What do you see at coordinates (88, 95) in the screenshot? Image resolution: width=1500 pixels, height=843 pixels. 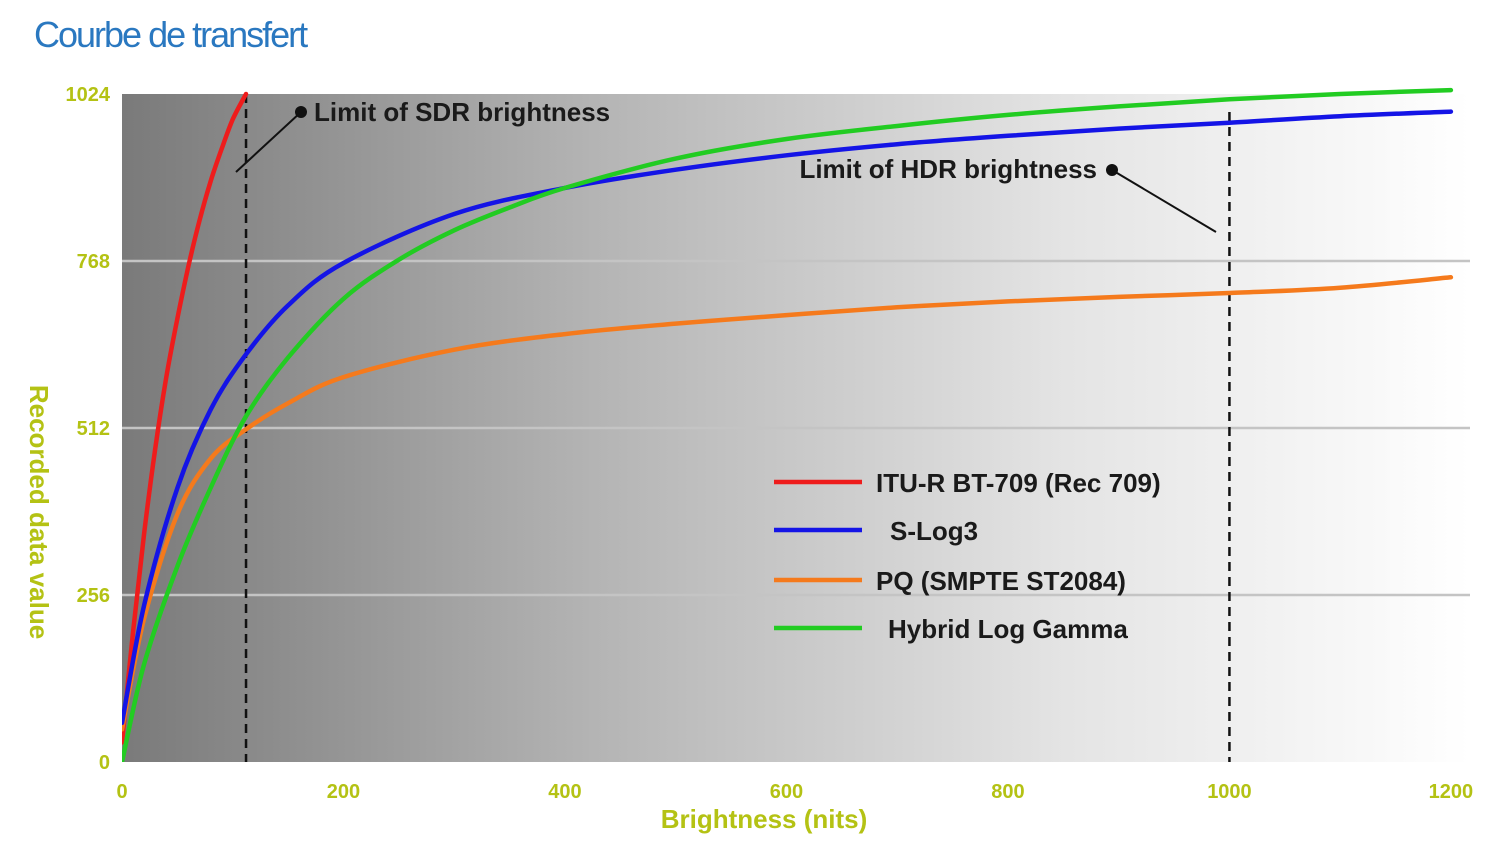 I see `y-tick-label-1024: 1024` at bounding box center [88, 95].